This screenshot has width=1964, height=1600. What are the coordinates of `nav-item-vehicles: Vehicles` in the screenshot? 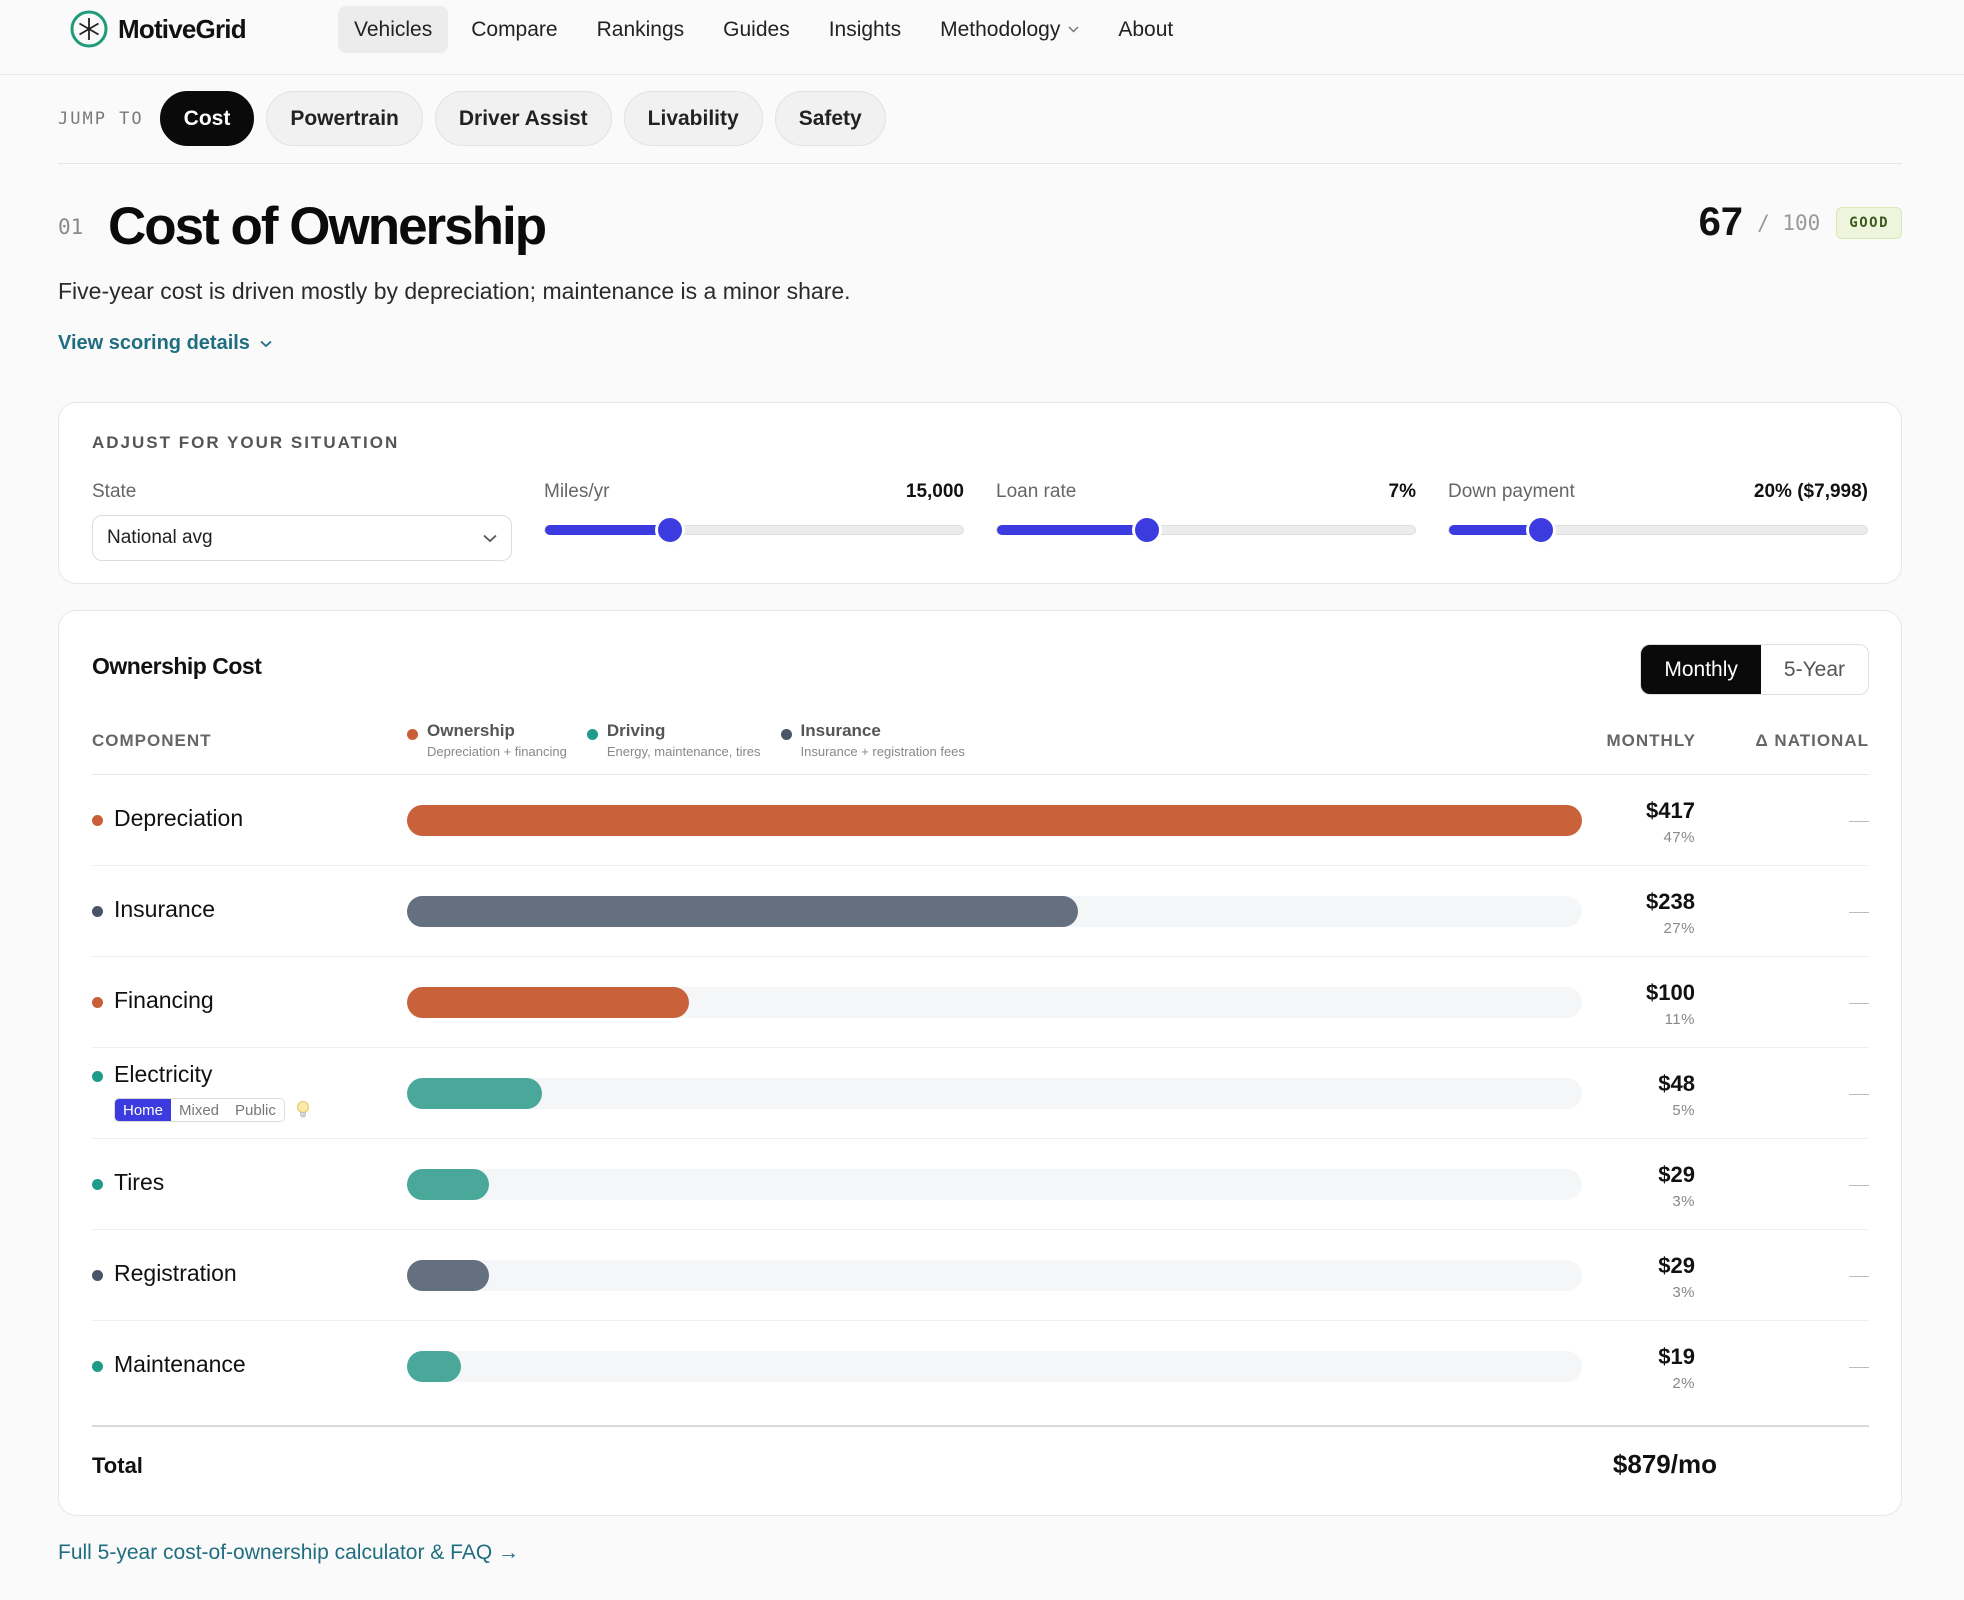 It's located at (393, 29).